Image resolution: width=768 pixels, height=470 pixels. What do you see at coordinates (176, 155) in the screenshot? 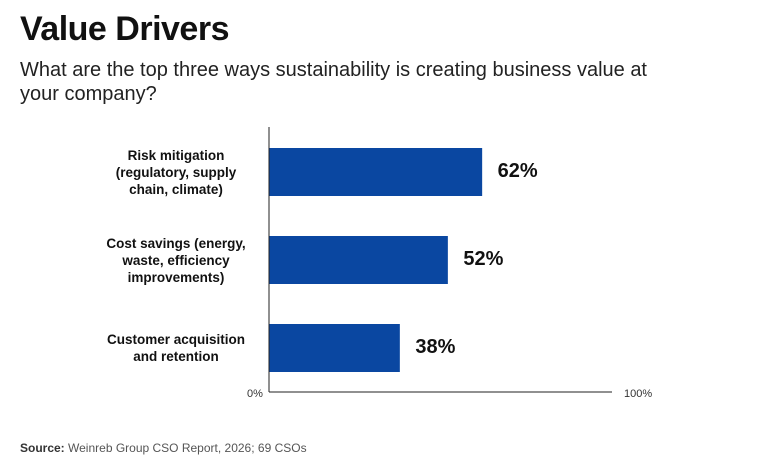
I see `category-label-line: Risk mitigation` at bounding box center [176, 155].